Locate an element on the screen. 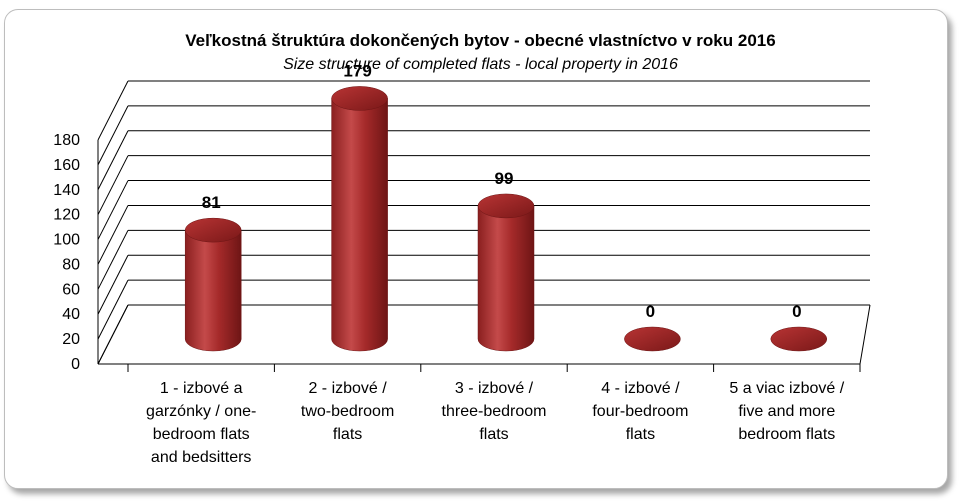 The height and width of the screenshot is (501, 961). y-tick-label: 100 is located at coordinates (66, 240).